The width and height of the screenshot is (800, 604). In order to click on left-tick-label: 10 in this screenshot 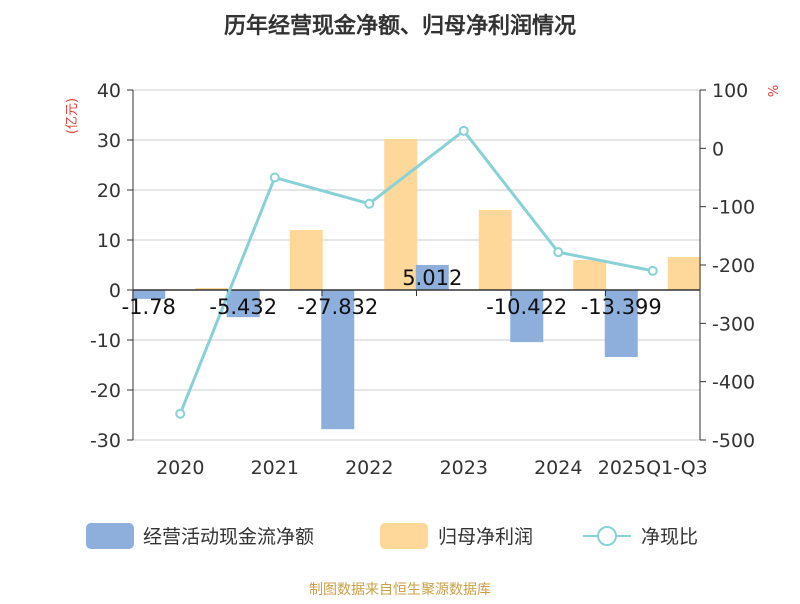, I will do `click(109, 241)`.